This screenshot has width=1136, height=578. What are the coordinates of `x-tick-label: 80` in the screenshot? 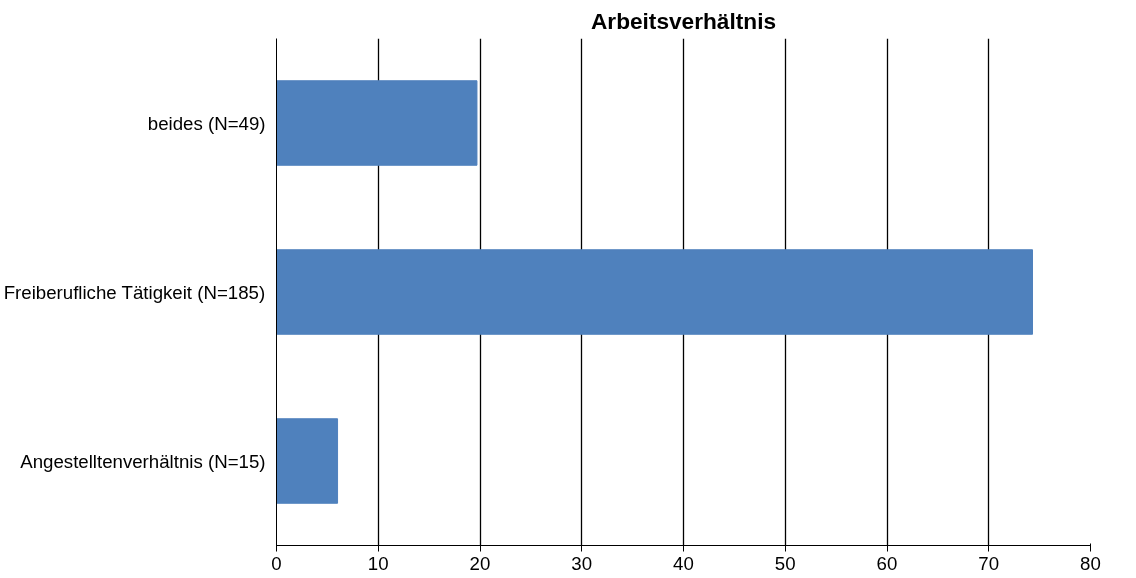 It's located at (1090, 563).